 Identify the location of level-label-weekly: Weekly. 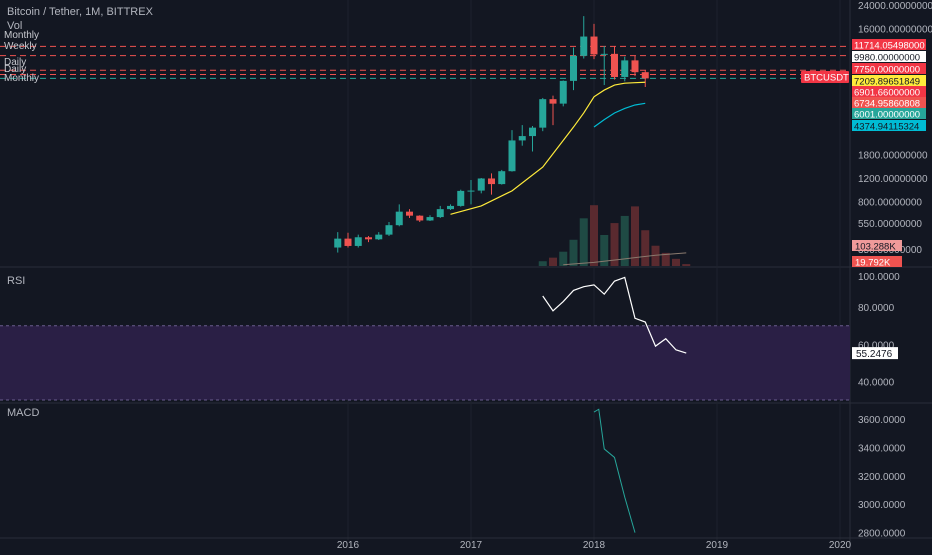
(20, 46).